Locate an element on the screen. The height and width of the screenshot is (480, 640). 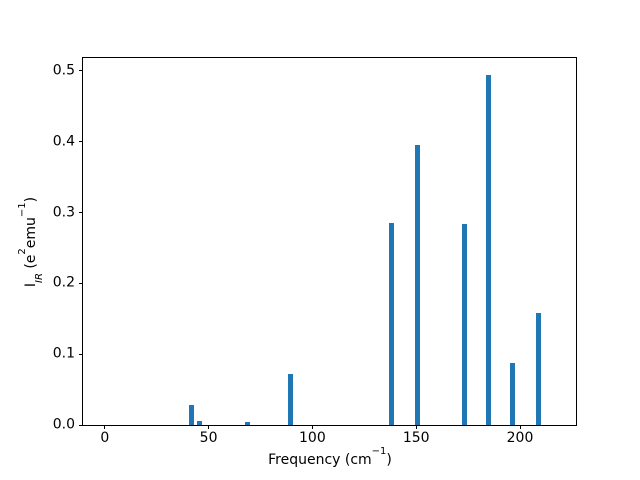
y-tick-label: 0.5 is located at coordinates (63, 70).